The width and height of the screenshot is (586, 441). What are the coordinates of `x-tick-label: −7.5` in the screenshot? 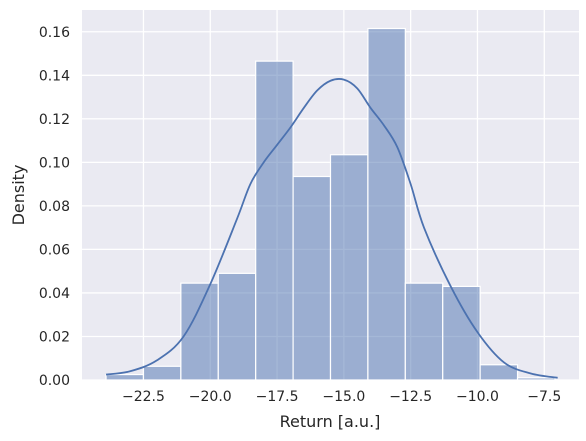 It's located at (544, 397).